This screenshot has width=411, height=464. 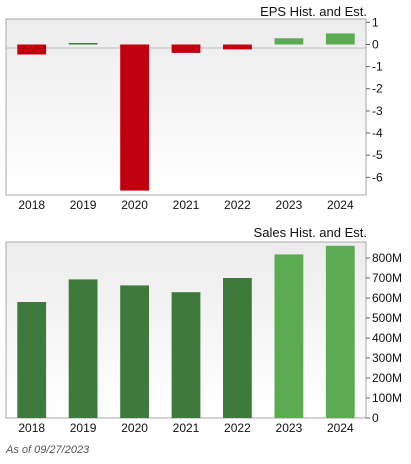 What do you see at coordinates (289, 428) in the screenshot?
I see `sales-x-tick-label: 2023` at bounding box center [289, 428].